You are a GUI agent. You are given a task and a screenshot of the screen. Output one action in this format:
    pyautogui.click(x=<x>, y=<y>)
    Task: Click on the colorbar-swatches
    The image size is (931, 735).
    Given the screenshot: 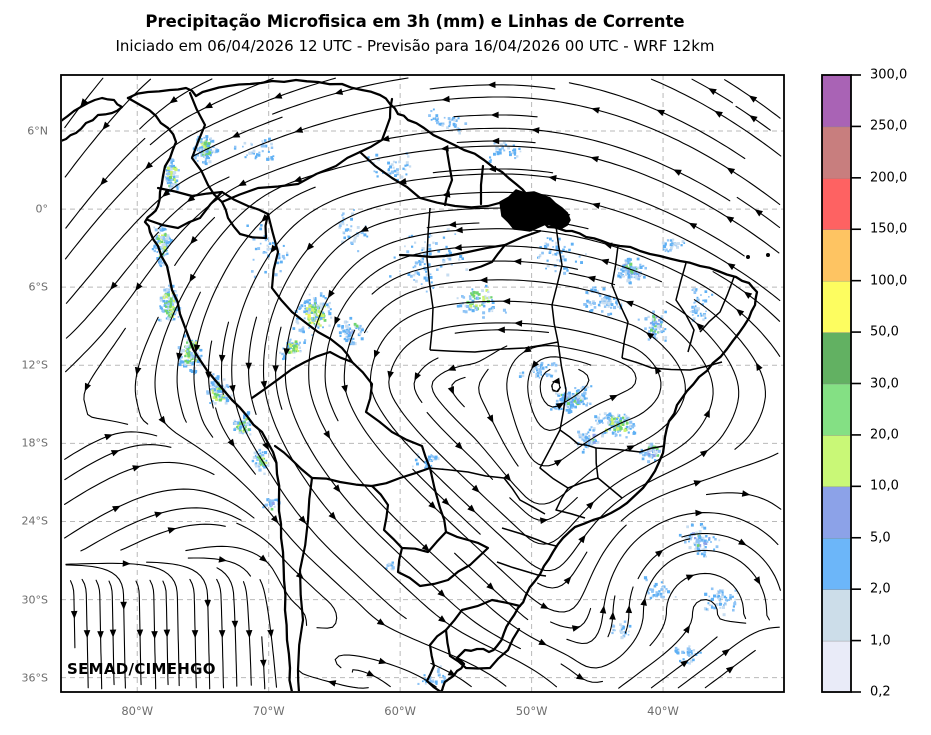 What is the action you would take?
    pyautogui.click(x=841, y=383)
    